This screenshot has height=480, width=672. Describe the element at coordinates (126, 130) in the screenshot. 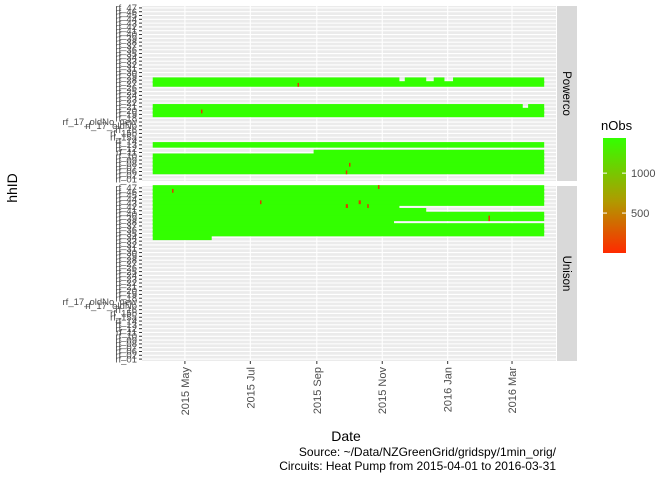

I see `y-tick-label: rf_16` at that location.